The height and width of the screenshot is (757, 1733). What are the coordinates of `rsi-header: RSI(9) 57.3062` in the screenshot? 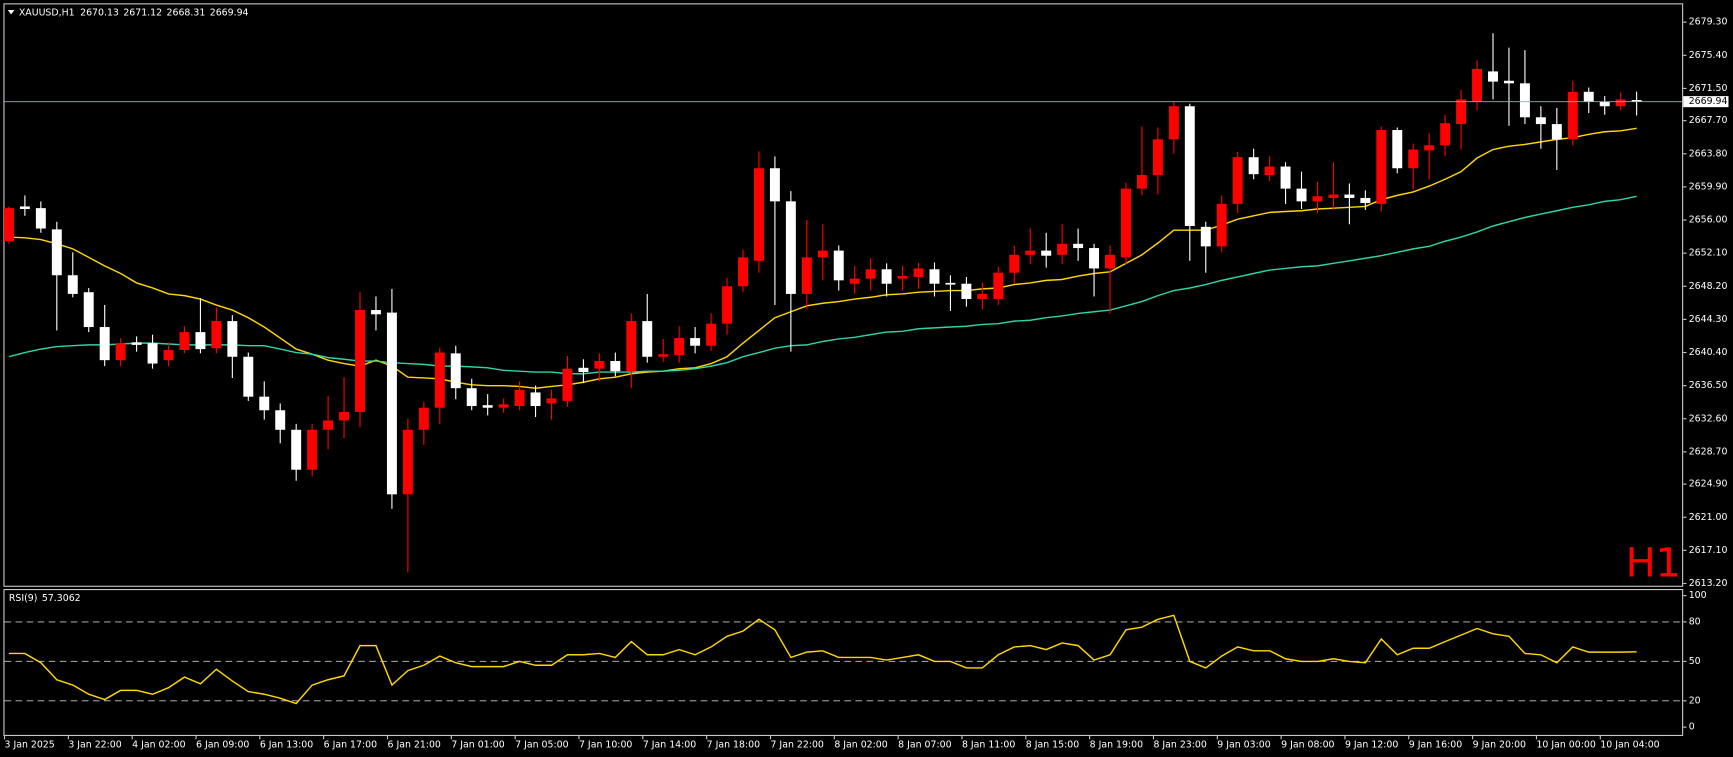 It's located at (45, 597).